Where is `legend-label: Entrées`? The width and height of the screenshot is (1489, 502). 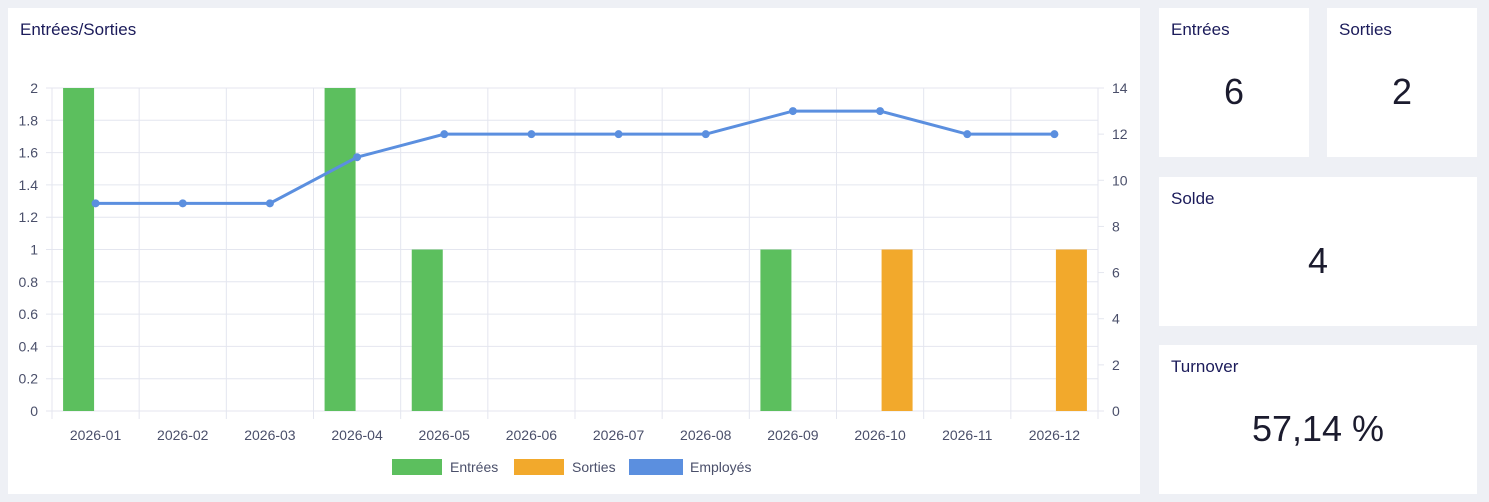
legend-label: Entrées is located at coordinates (474, 467).